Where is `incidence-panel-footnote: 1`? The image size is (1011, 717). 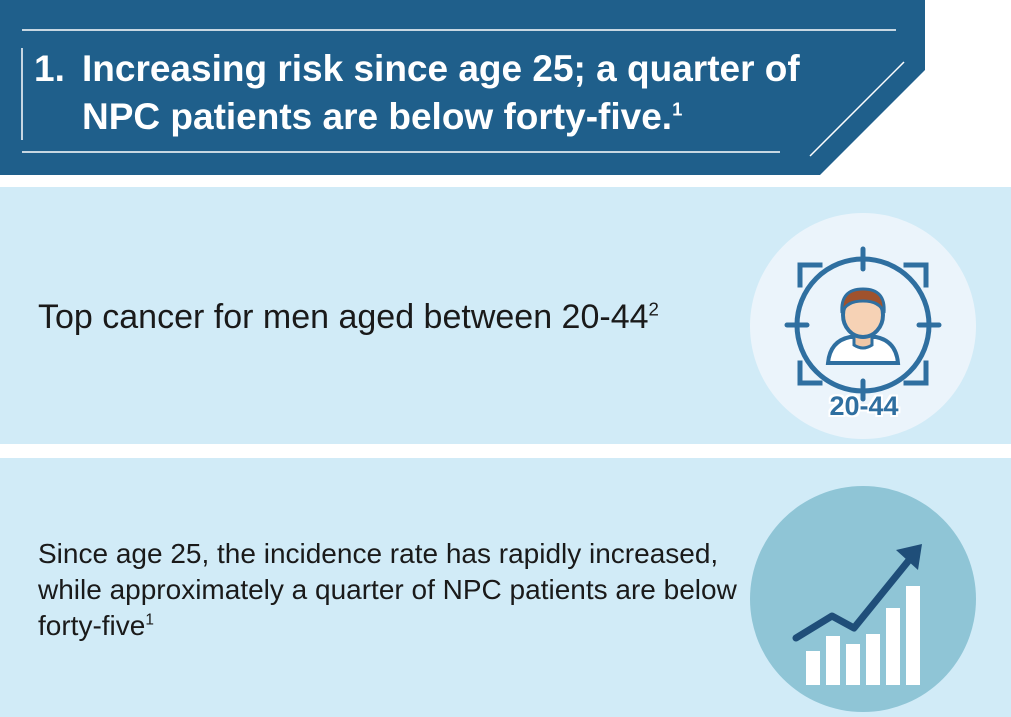
incidence-panel-footnote: 1 is located at coordinates (149, 620).